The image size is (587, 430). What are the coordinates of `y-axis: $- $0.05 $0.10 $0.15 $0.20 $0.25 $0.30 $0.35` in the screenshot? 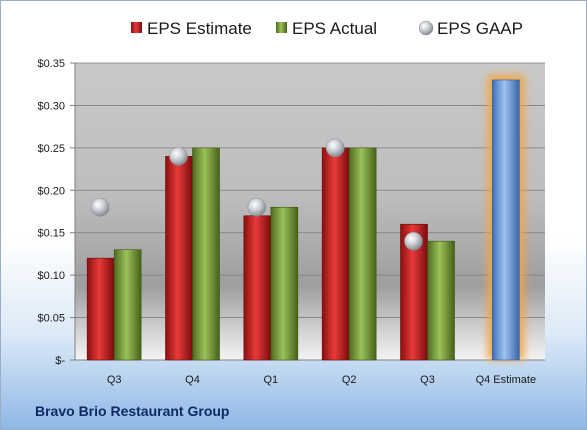 It's located at (56, 212).